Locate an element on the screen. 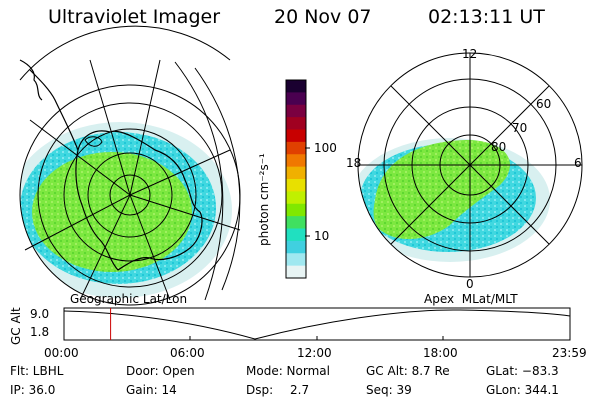 This screenshot has width=600, height=400. dsp-label: Dsp: is located at coordinates (260, 390).